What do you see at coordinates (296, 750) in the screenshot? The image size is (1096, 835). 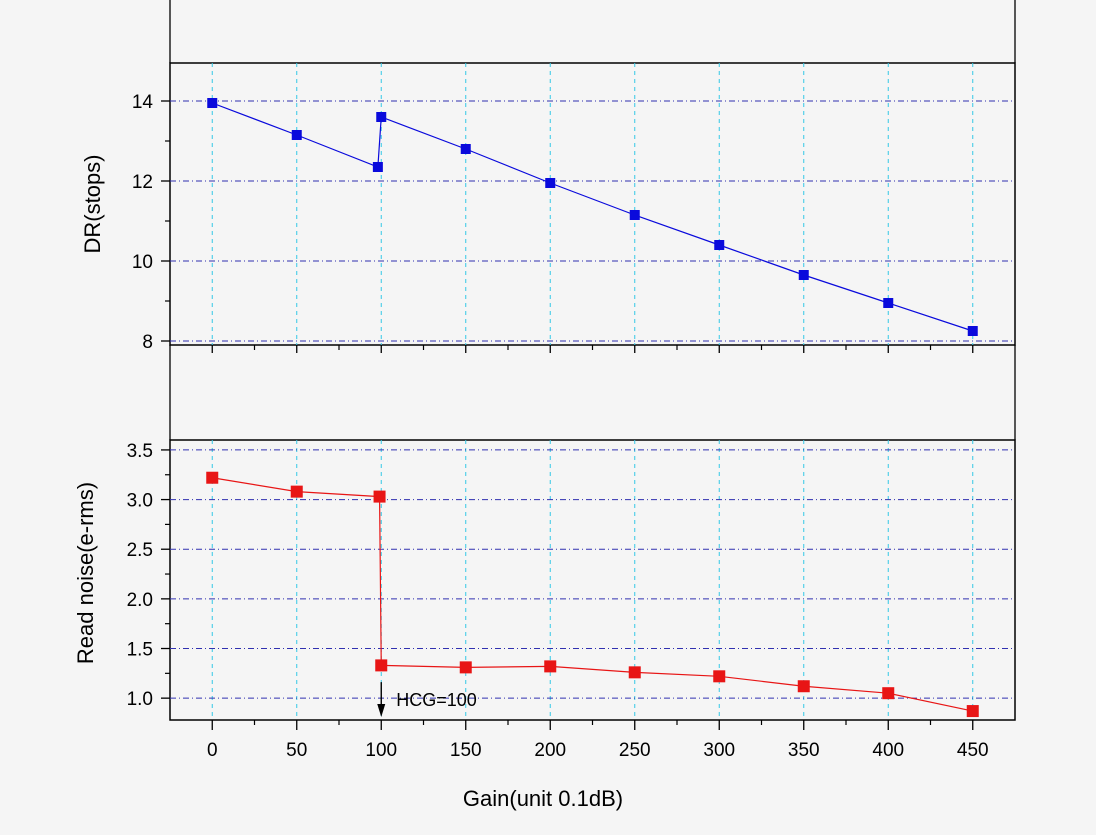 I see `rn-x-tick-label-1: 50` at bounding box center [296, 750].